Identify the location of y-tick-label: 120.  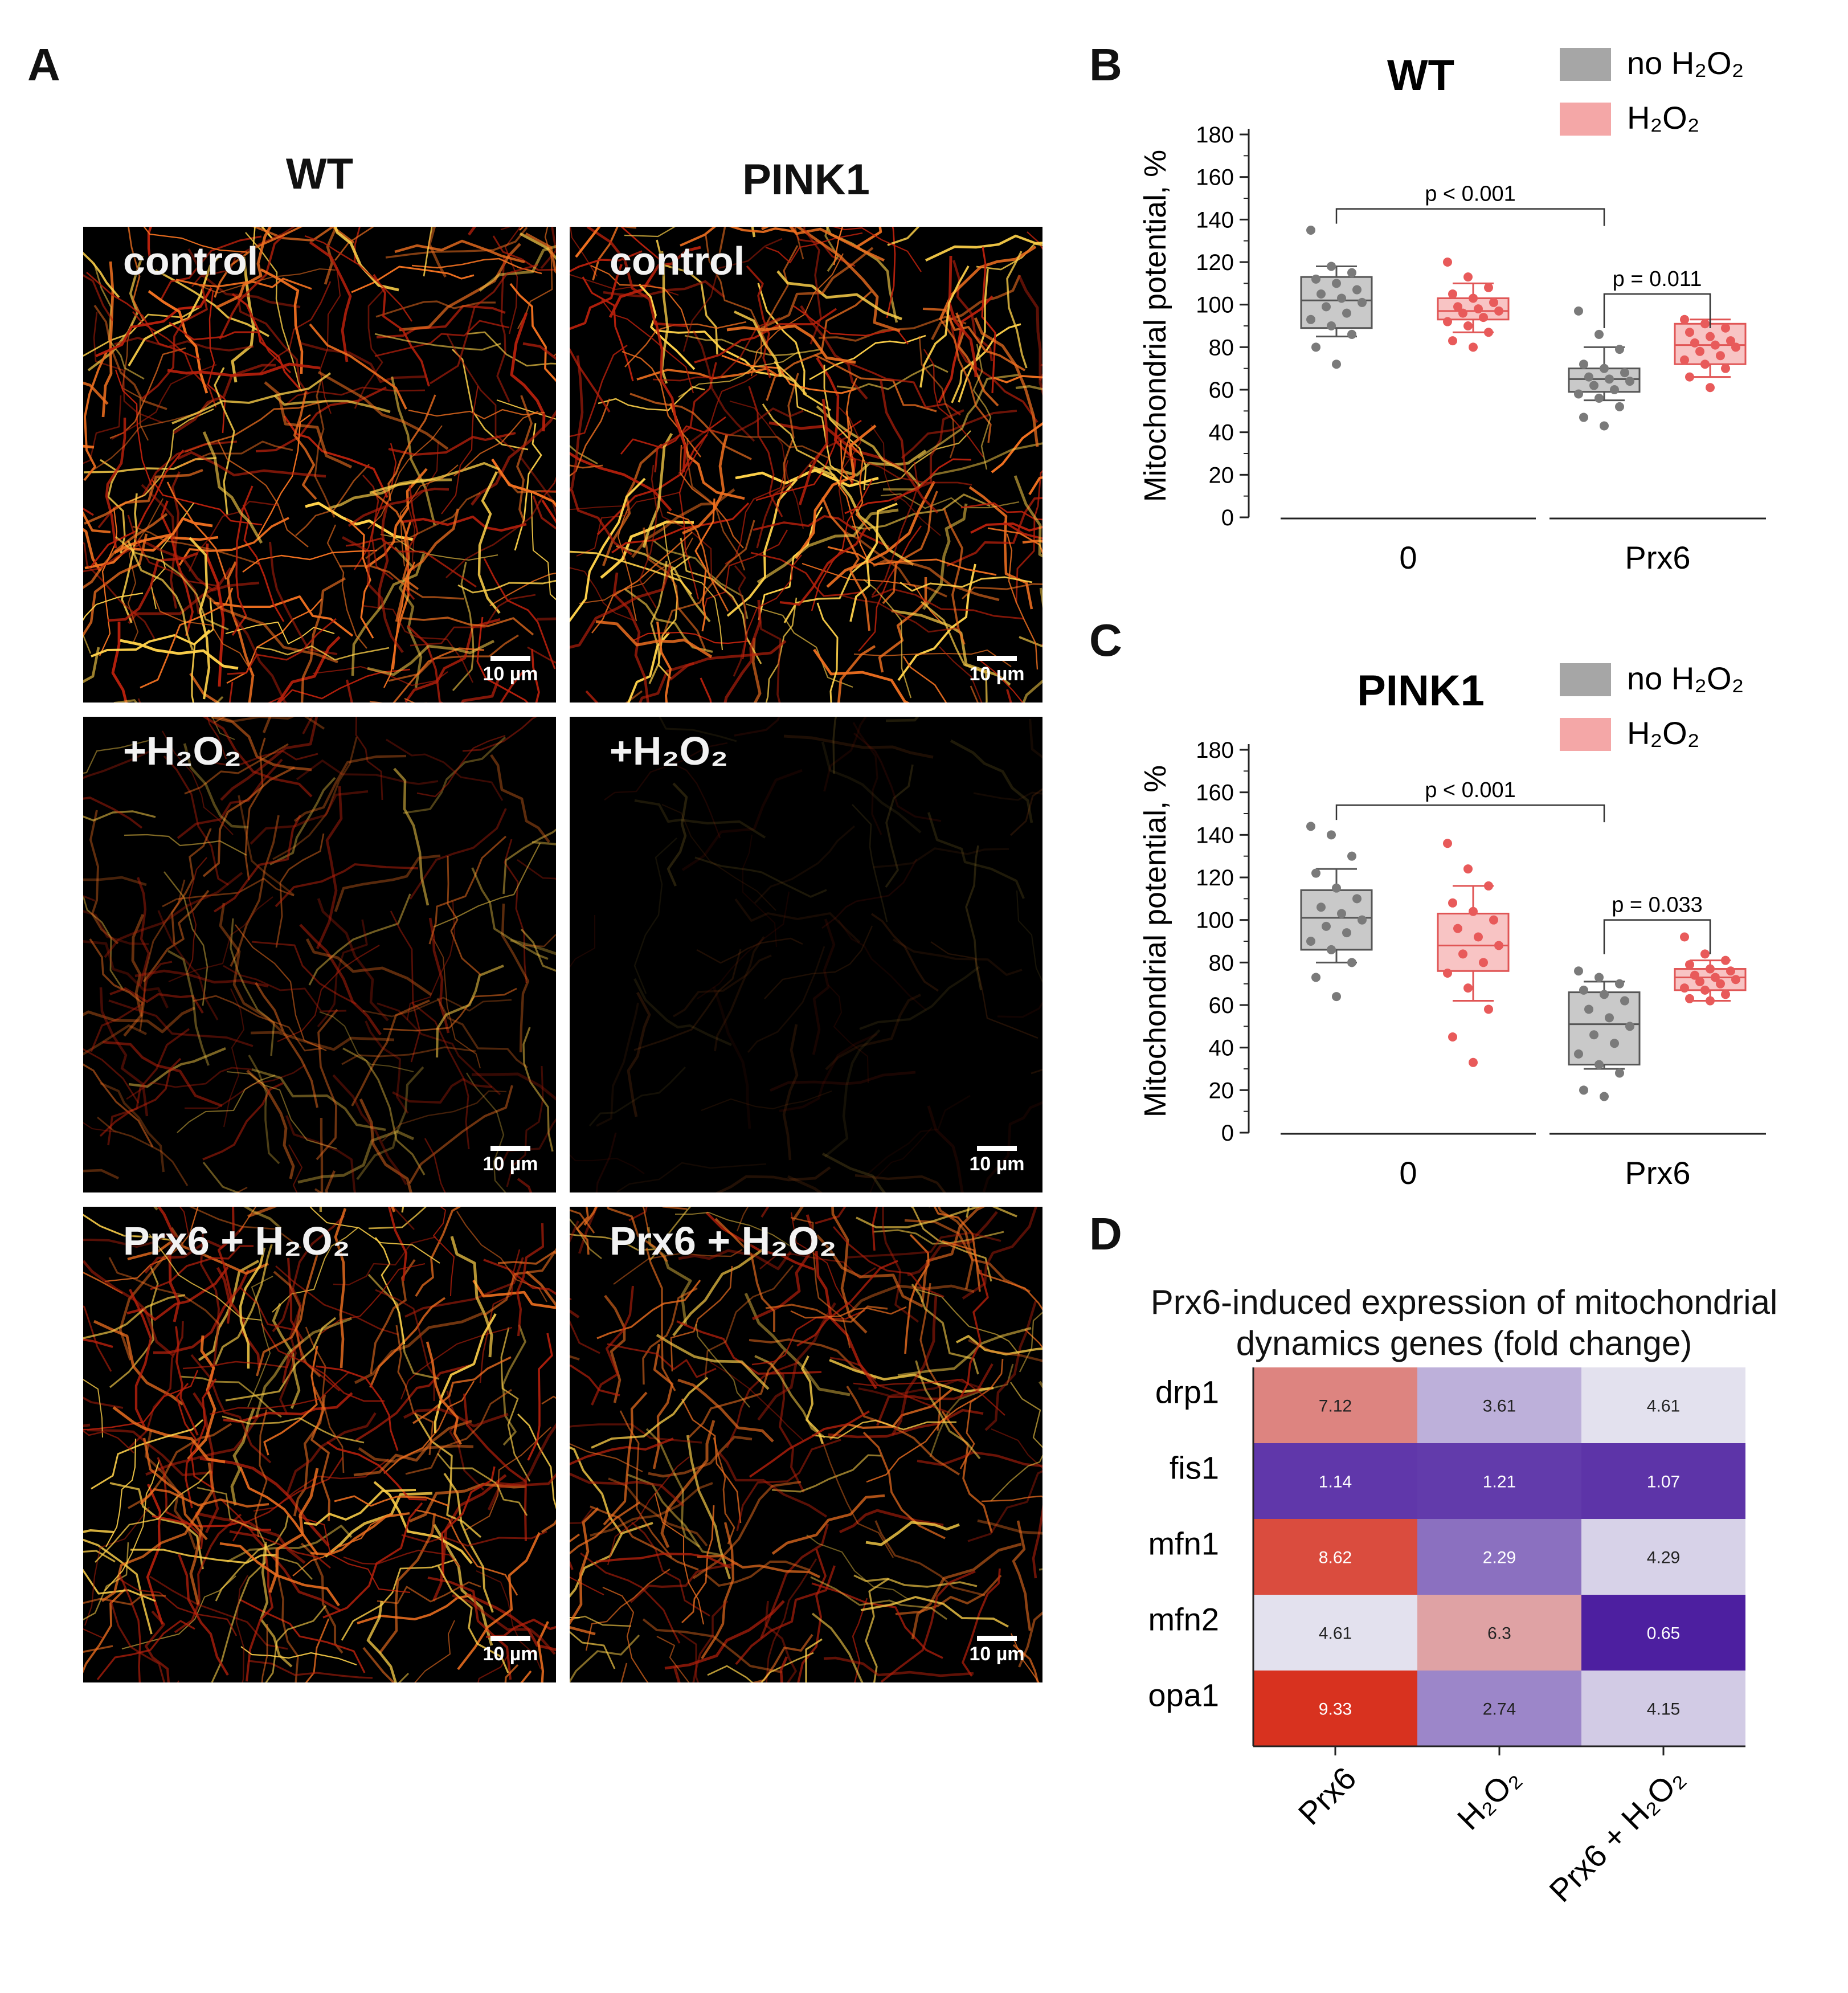
(1215, 878).